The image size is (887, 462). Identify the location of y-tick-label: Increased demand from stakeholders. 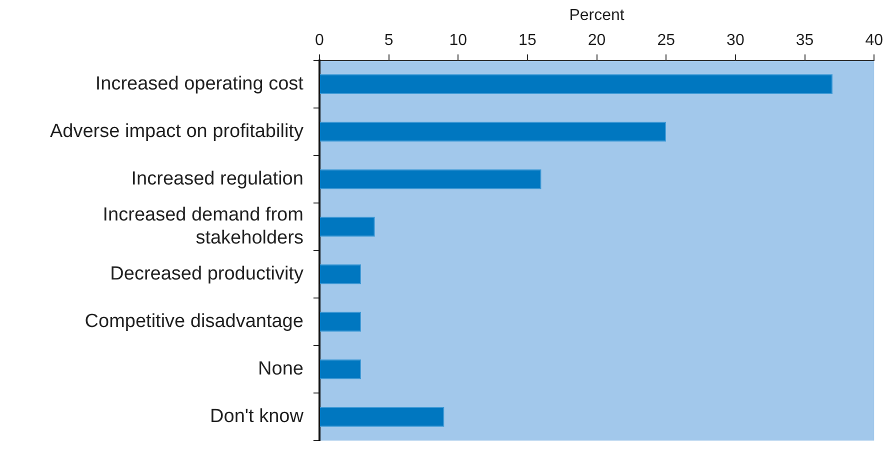
(203, 226).